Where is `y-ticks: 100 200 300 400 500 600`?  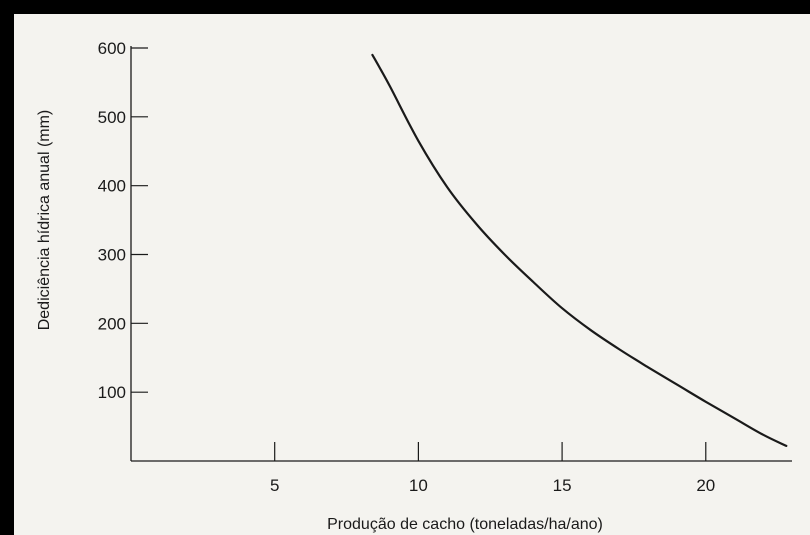 y-ticks: 100 200 300 400 500 600 is located at coordinates (123, 220).